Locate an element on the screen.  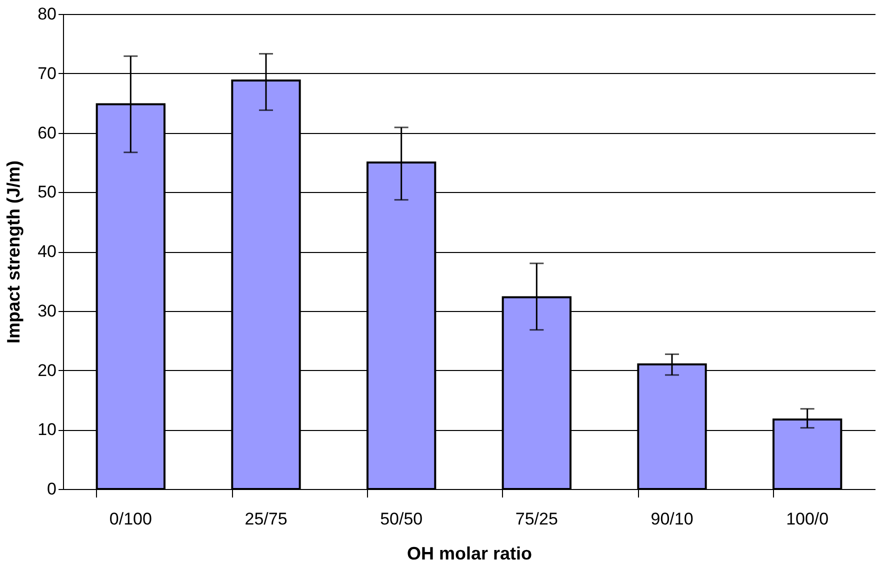
y-axis-title: Impact strength (J/m) is located at coordinates (14, 252).